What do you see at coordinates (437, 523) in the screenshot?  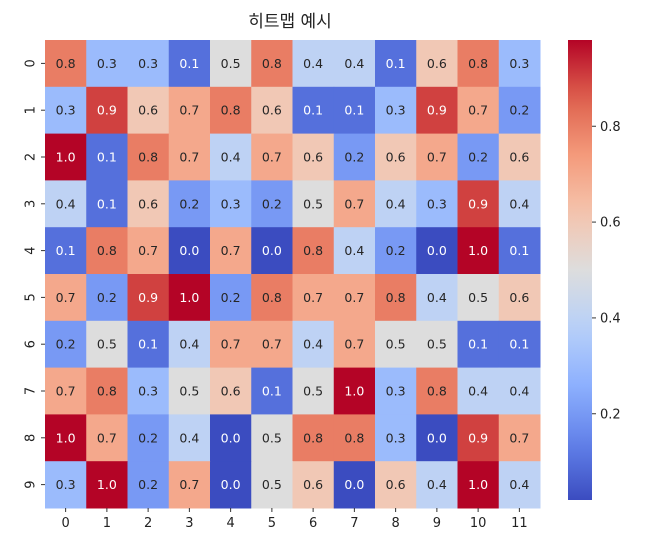 I see `x-tick-label: 9` at bounding box center [437, 523].